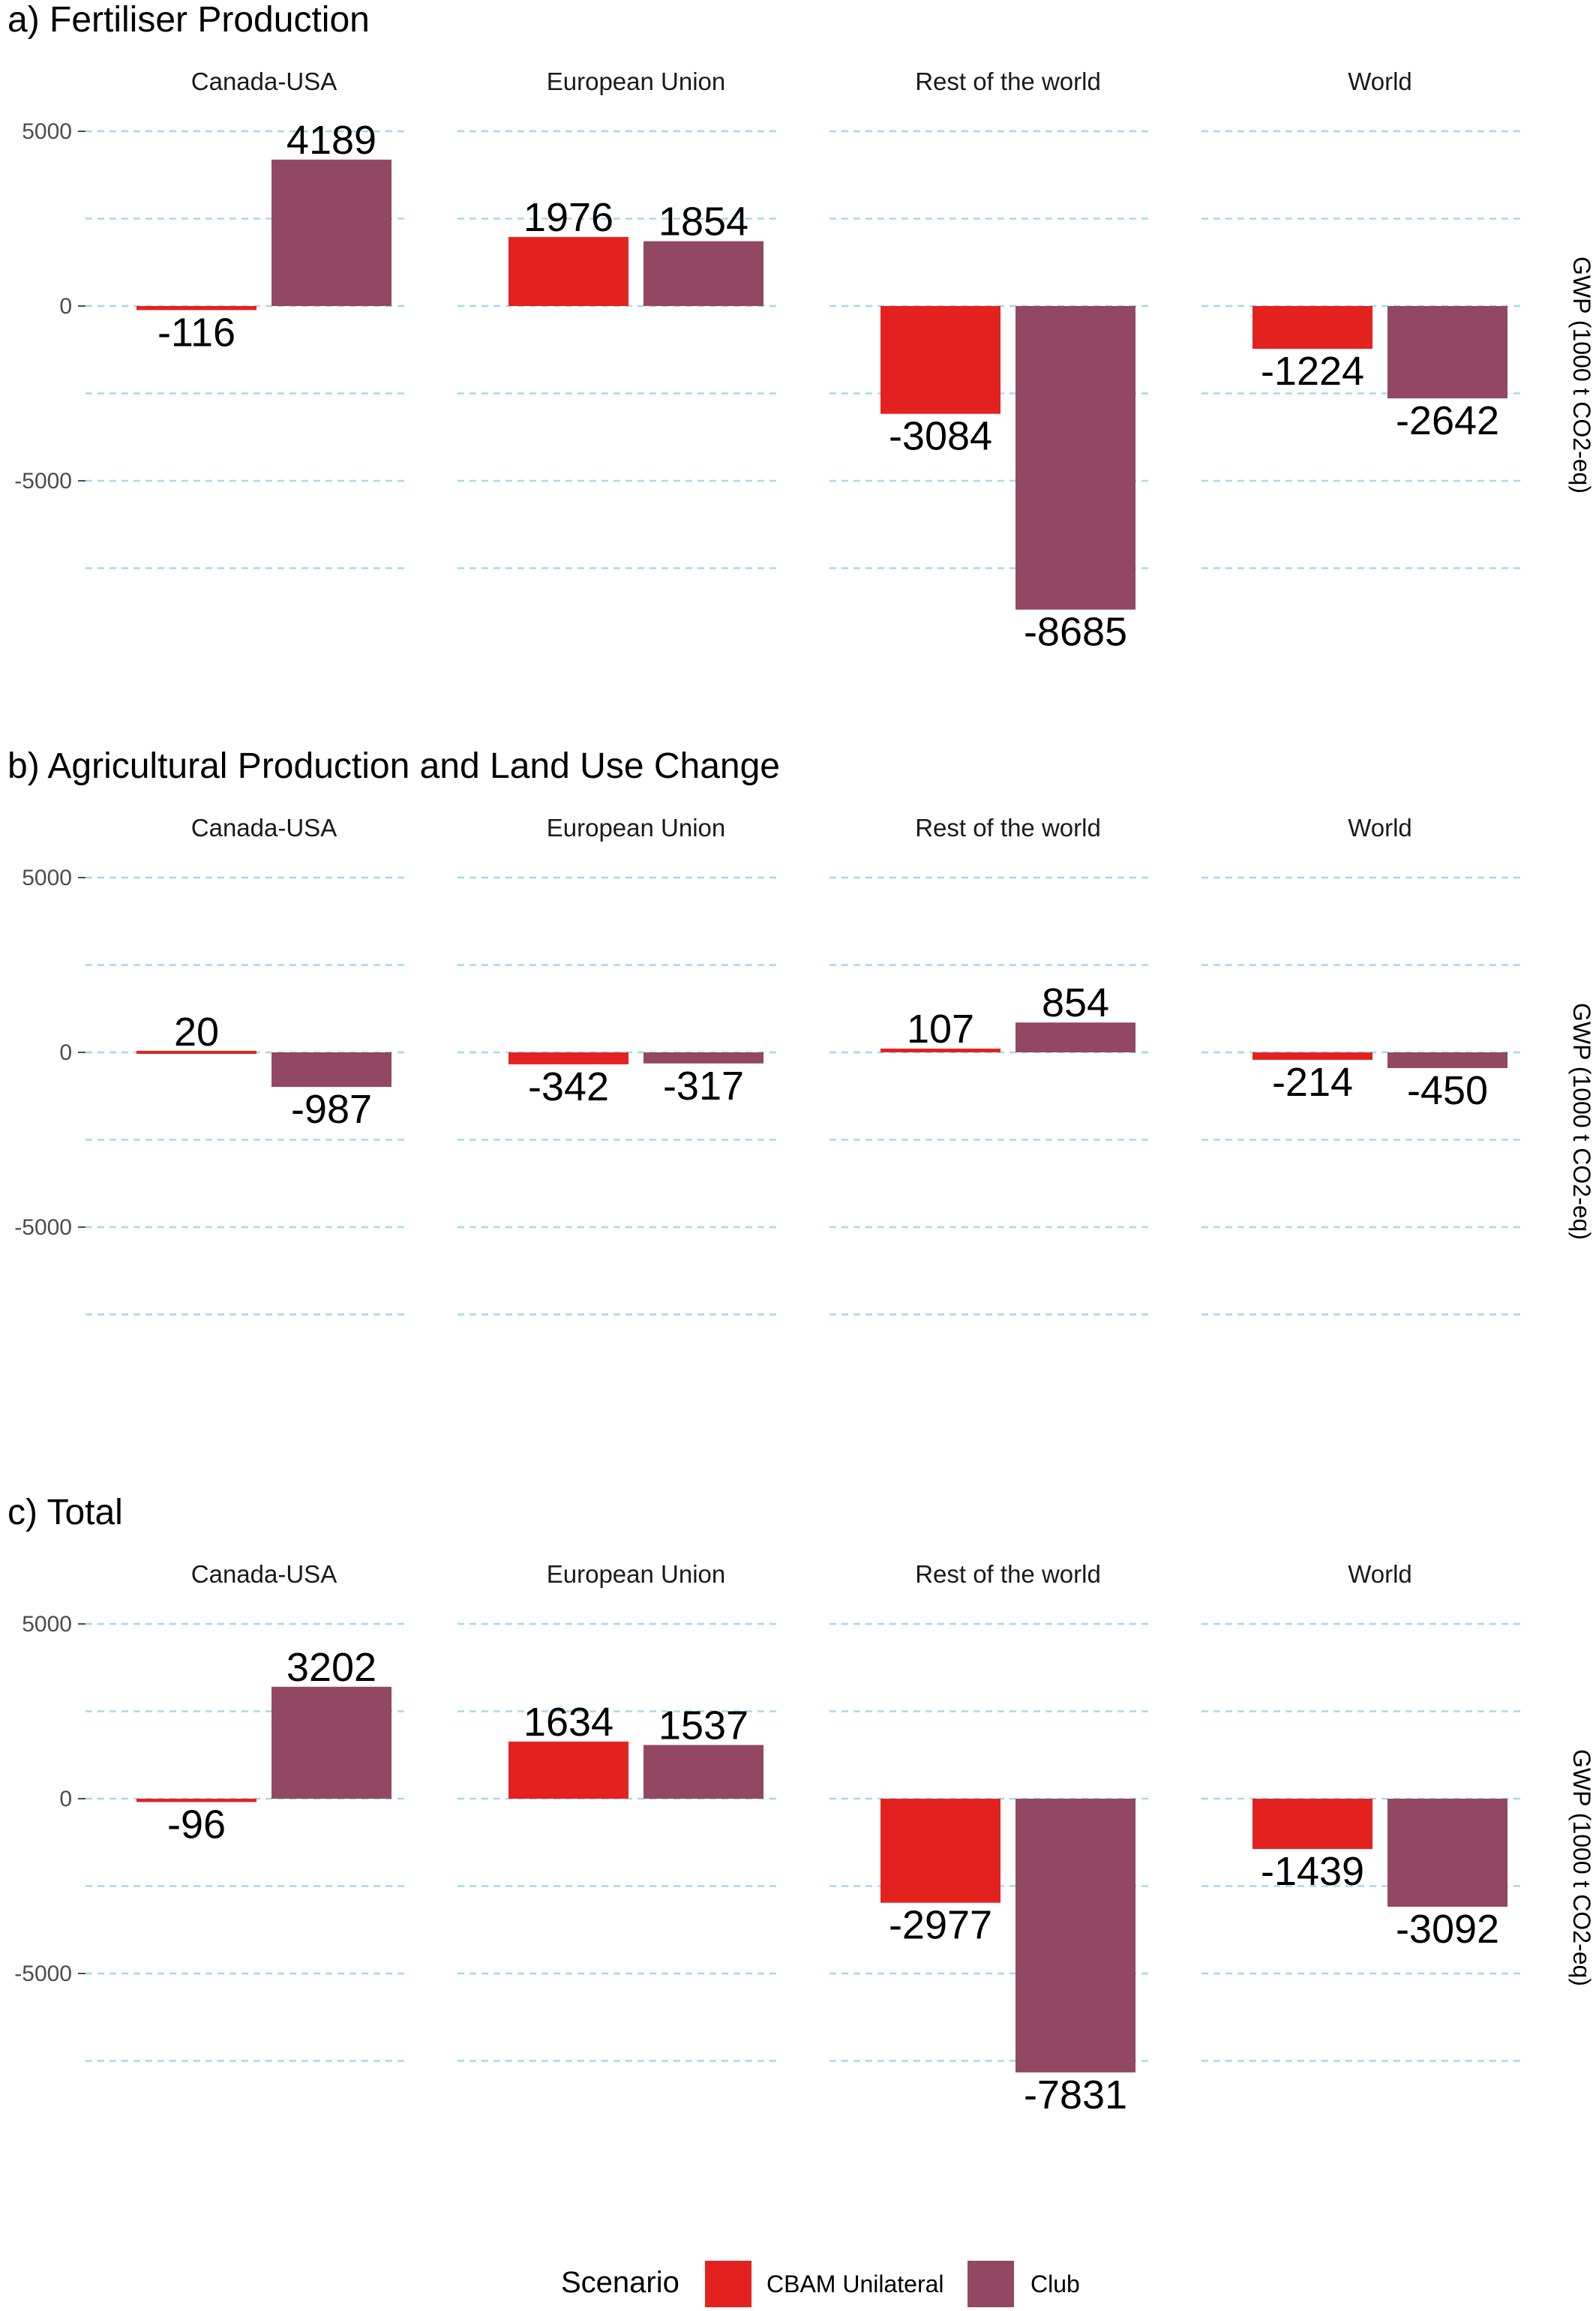 The width and height of the screenshot is (1596, 2311). I want to click on data-label: 1854, so click(703, 222).